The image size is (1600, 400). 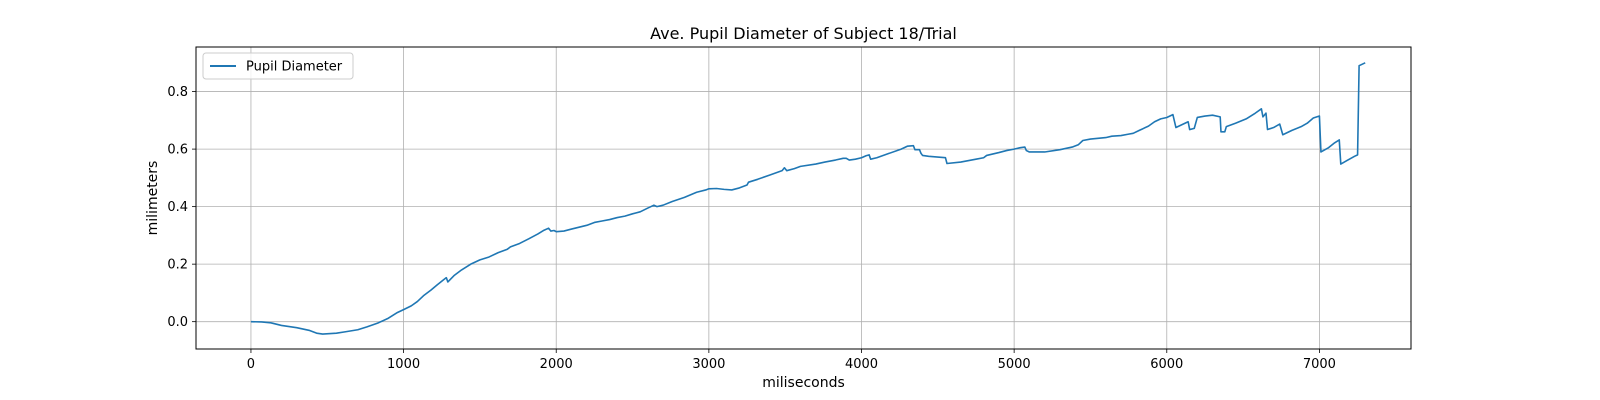 I want to click on legend-label-pupil-diameter: Pupil Diameter, so click(x=294, y=67).